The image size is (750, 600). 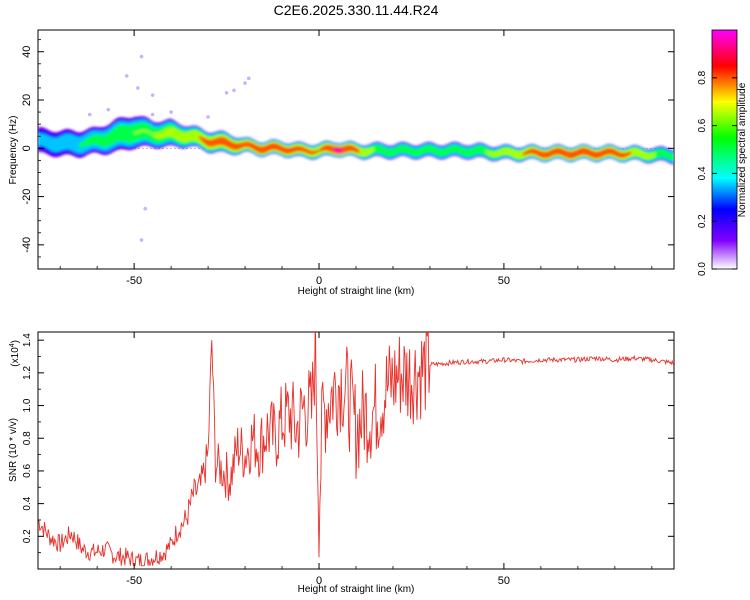 I want to click on snr-multiplier-base: (x10, so click(x=15, y=357).